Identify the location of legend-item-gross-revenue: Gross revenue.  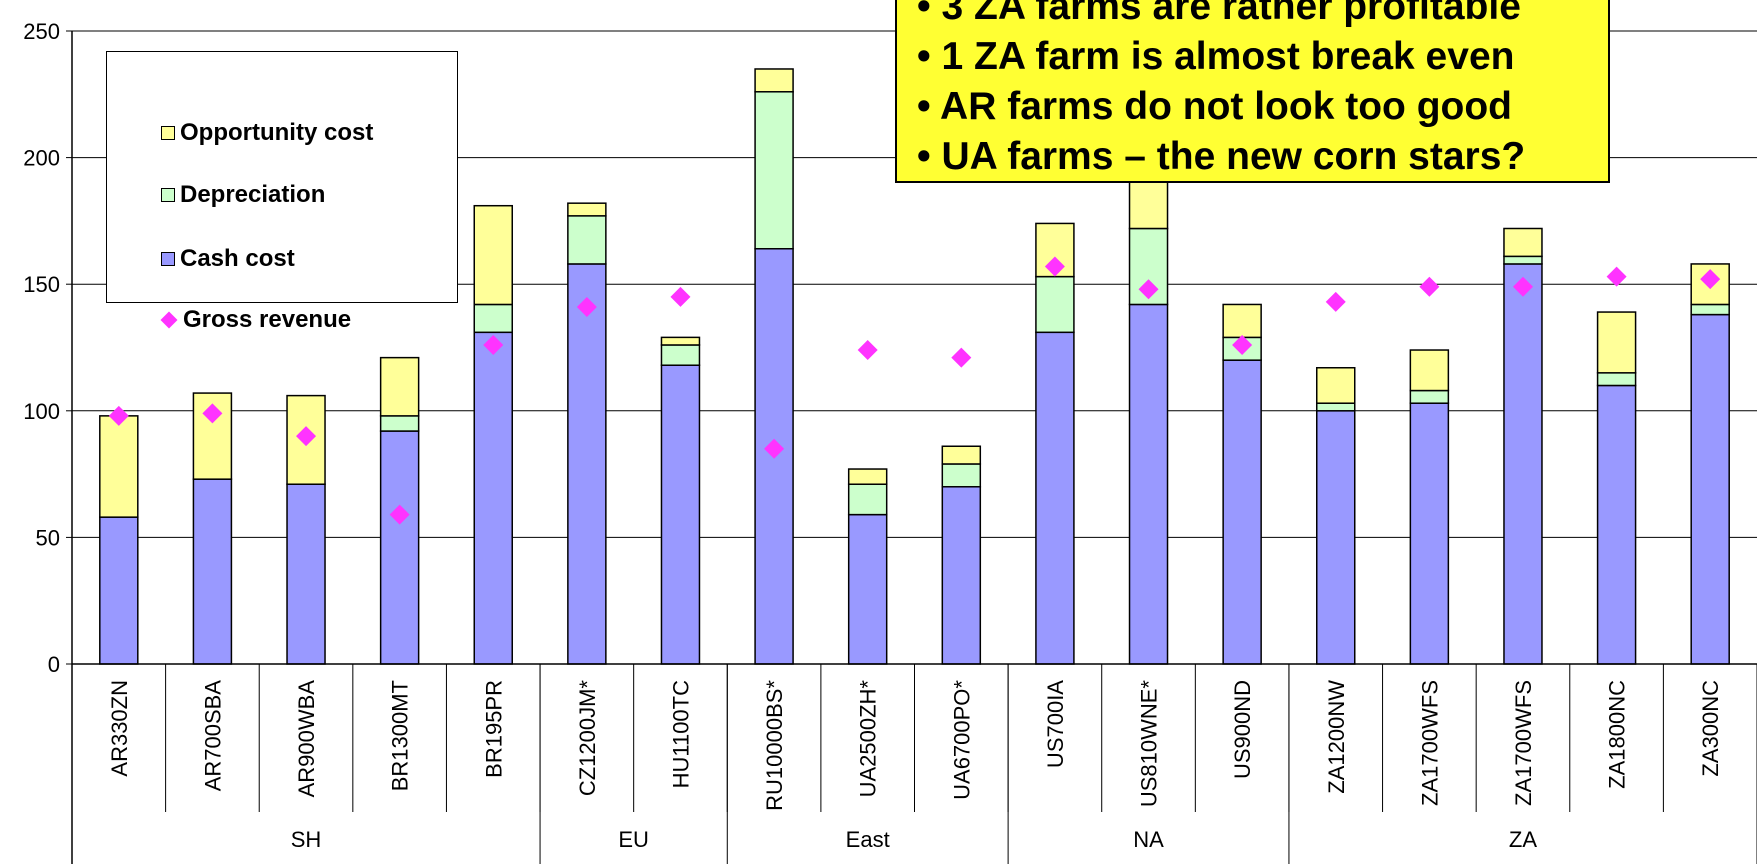
(256, 320).